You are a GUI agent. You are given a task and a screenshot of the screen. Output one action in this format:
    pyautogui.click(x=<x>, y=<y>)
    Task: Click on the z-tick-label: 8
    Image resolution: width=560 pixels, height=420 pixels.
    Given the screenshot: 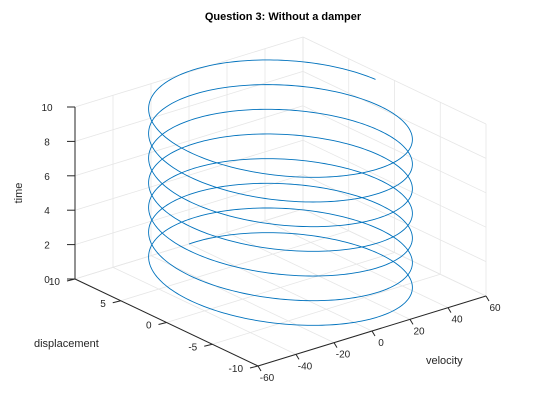 What is the action you would take?
    pyautogui.click(x=47, y=142)
    